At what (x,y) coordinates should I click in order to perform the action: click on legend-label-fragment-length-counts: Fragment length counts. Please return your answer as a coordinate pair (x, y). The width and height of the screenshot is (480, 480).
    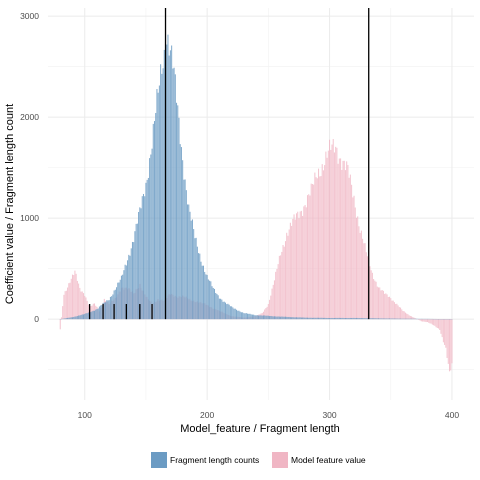
    Looking at the image, I should click on (214, 460).